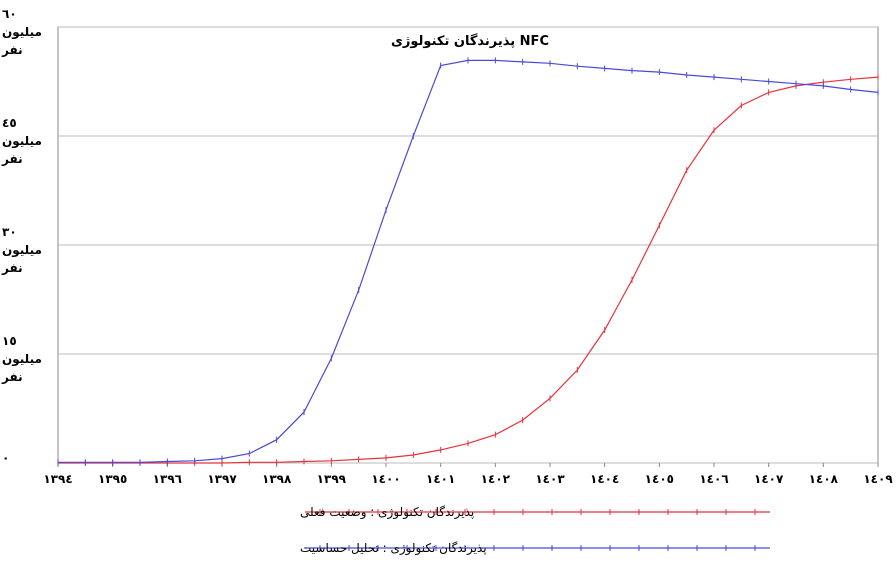 This screenshot has height=563, width=896. Describe the element at coordinates (769, 479) in the screenshot. I see `x-tick-label: ١٤٠٧` at that location.